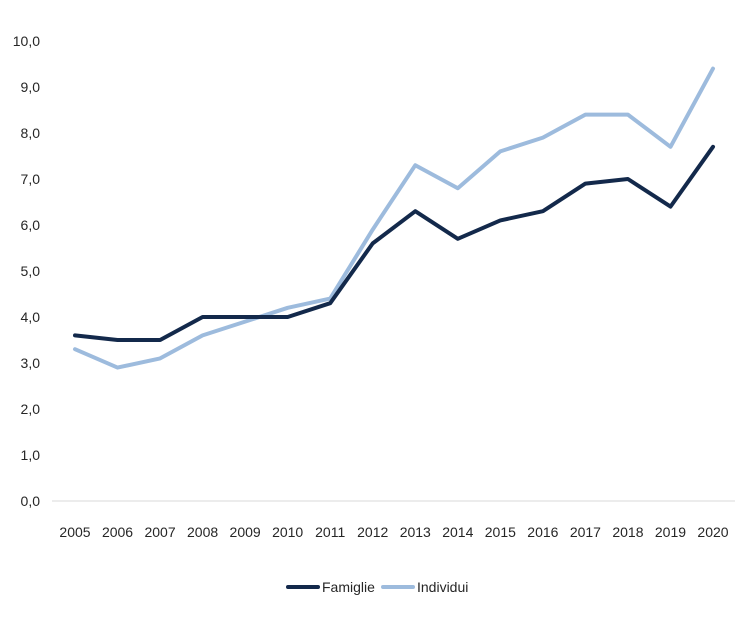  I want to click on x-tick-label: 2008, so click(202, 532).